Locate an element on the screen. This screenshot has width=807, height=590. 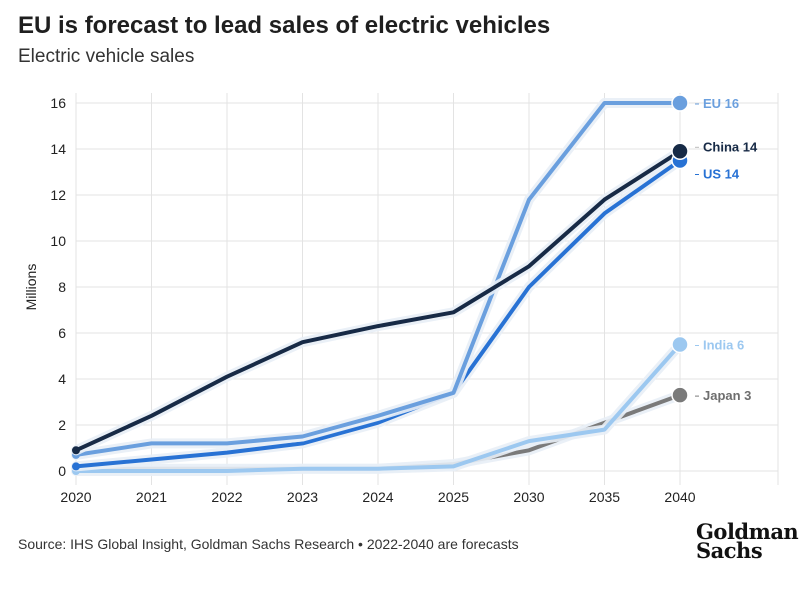
y-tick-label: 4 is located at coordinates (62, 379).